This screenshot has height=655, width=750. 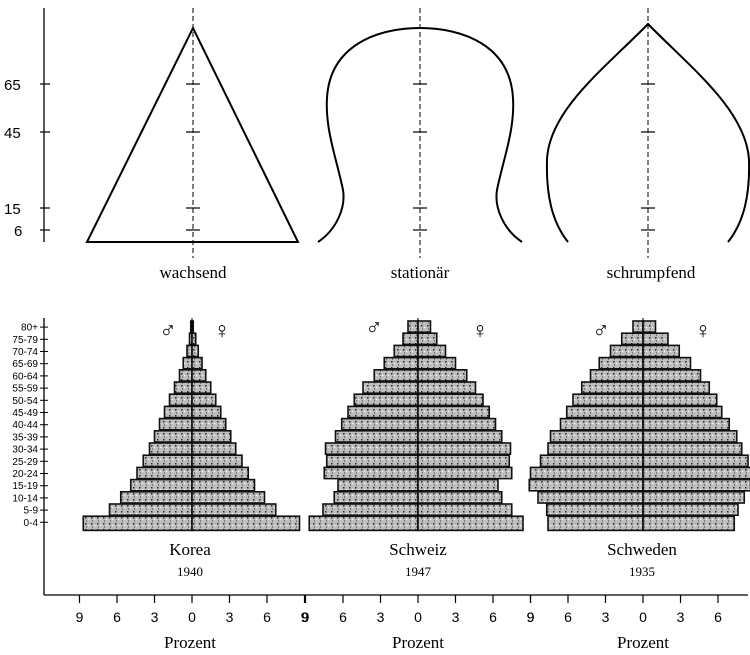 What do you see at coordinates (193, 272) in the screenshot?
I see `shape-label-wachsend: wachsend` at bounding box center [193, 272].